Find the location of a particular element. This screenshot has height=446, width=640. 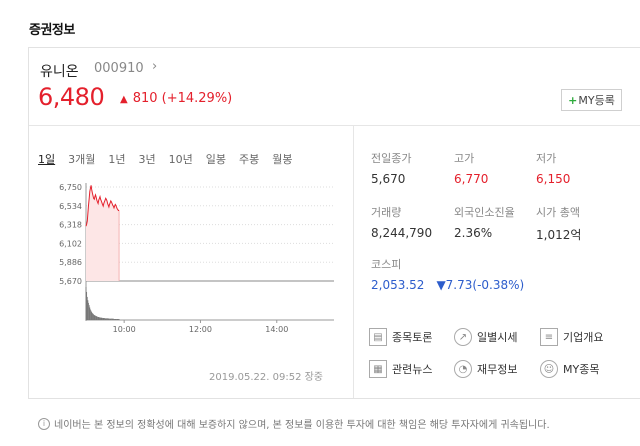

period-tabs: 1일 3개월 1년 3년 10년 일봉 주봉 월봉 is located at coordinates (172, 159).